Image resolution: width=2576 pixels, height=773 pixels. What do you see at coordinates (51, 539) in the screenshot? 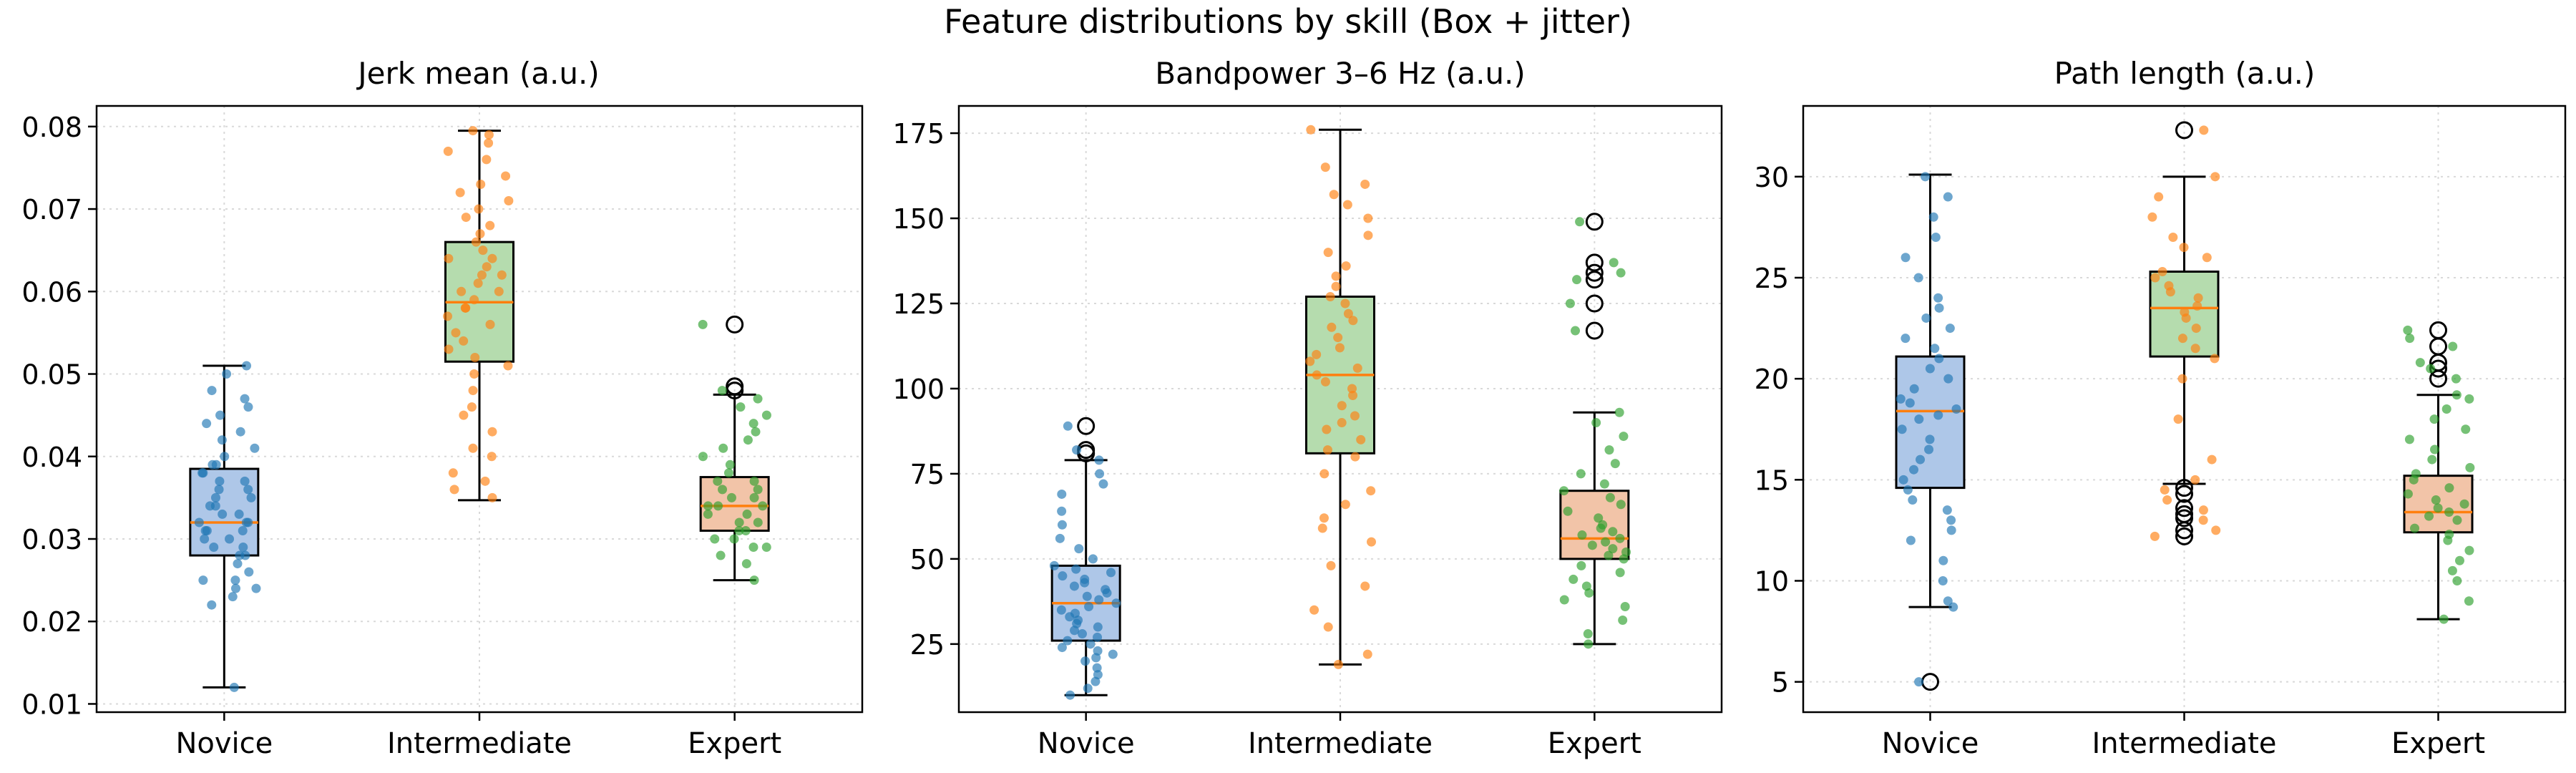
I see `y-tick-label: 0.03` at bounding box center [51, 539].